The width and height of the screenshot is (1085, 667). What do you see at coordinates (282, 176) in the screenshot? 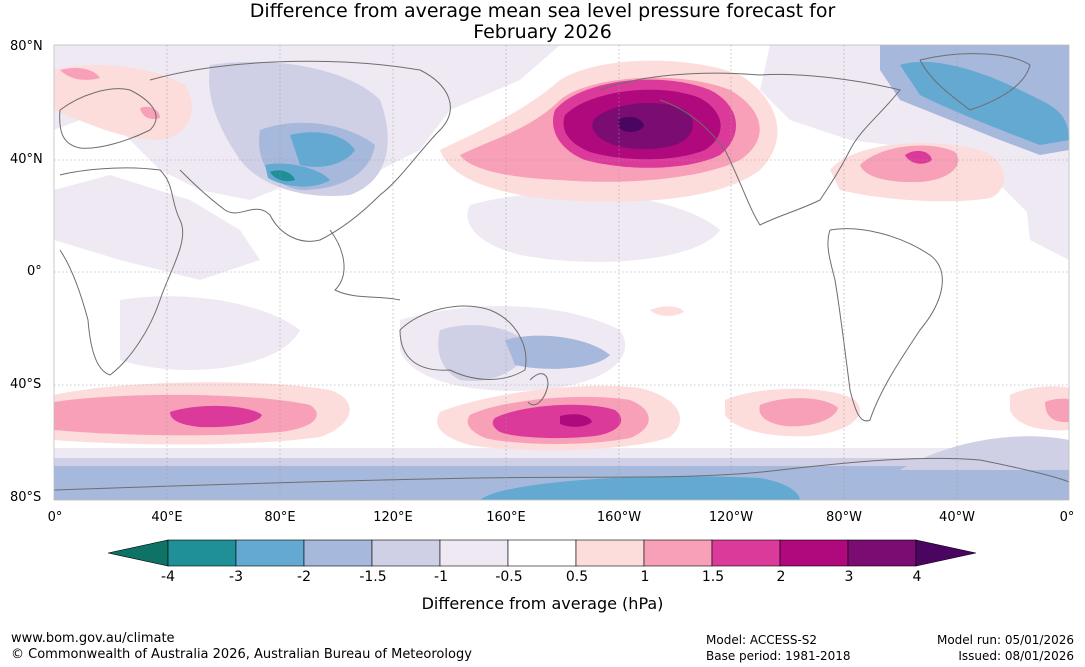
I see `anomaly-neg3-asia` at bounding box center [282, 176].